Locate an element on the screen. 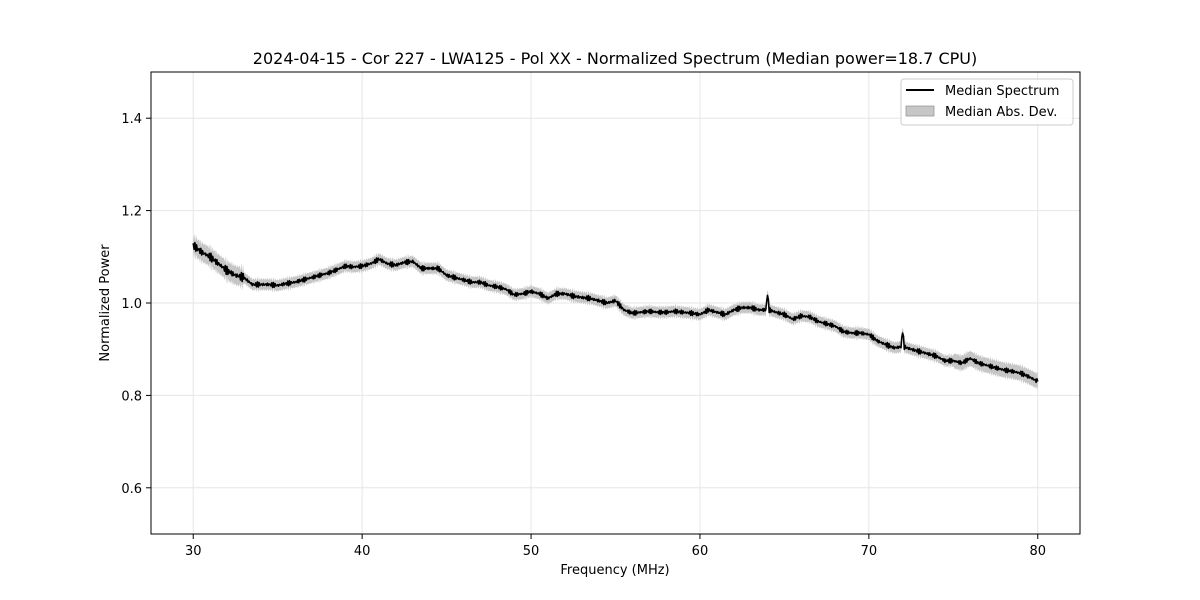 The height and width of the screenshot is (600, 1200). x-axis-label: Frequency (MHz) is located at coordinates (614, 570).